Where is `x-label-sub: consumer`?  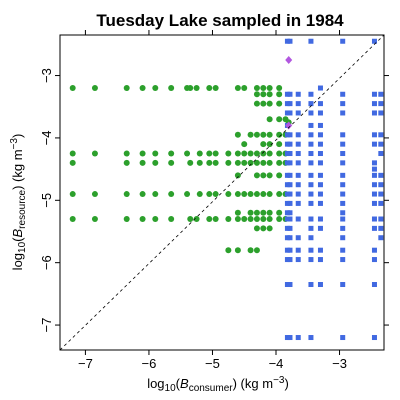
x-label-sub: consumer is located at coordinates (211, 388).